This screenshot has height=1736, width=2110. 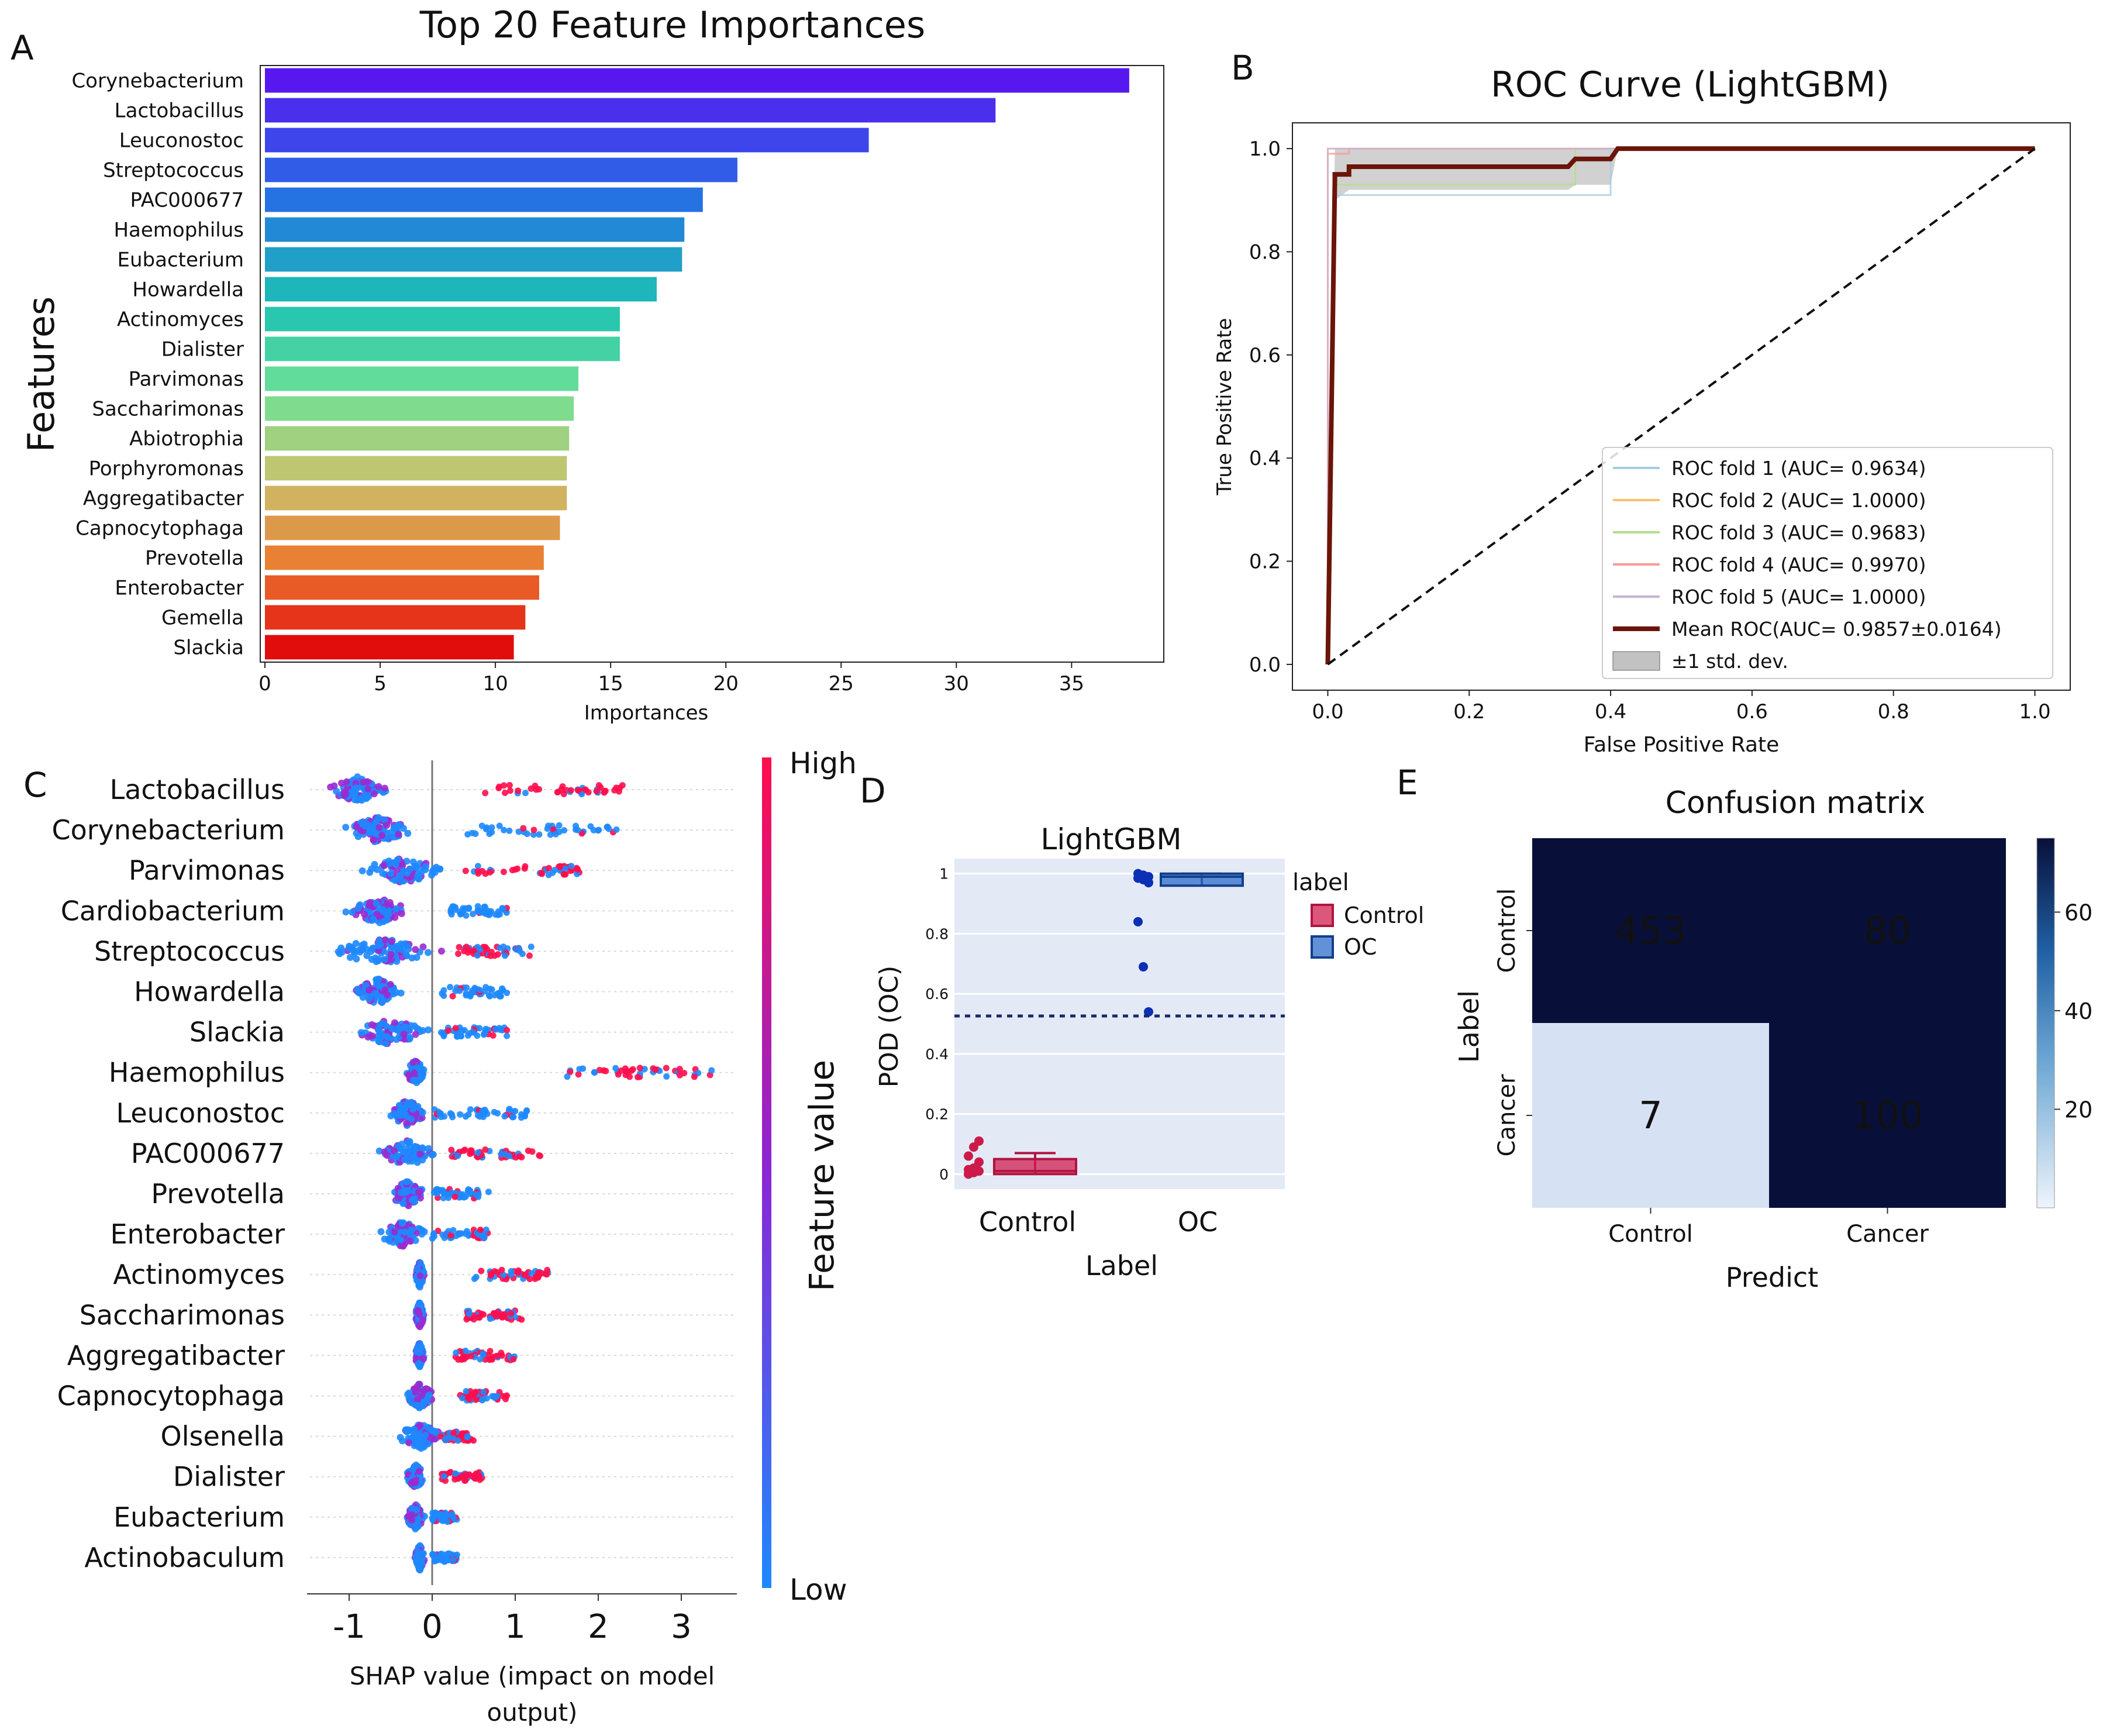 What do you see at coordinates (176, 1355) in the screenshot?
I see `shap-feature-label: Aggregatibacter` at bounding box center [176, 1355].